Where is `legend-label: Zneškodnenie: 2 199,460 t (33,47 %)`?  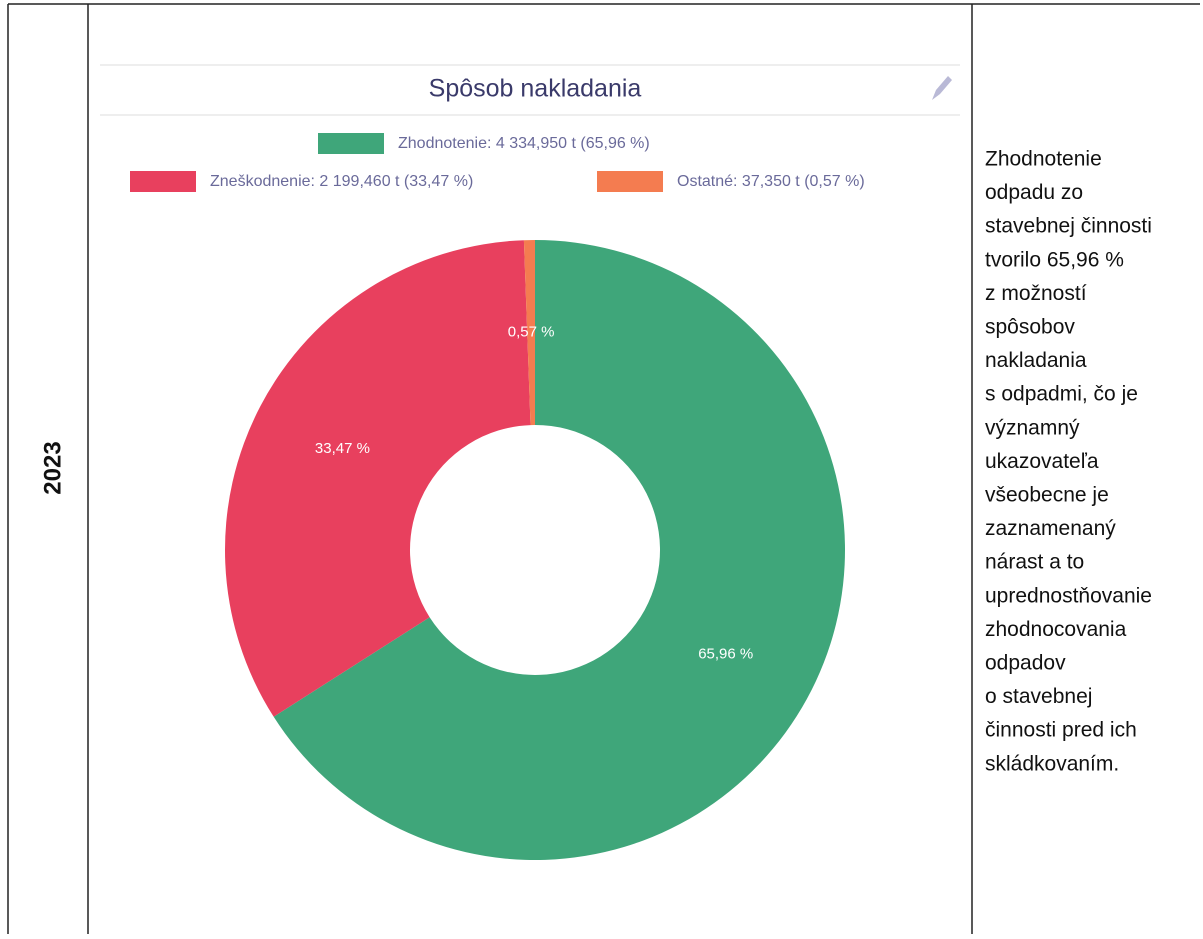 legend-label: Zneškodnenie: 2 199,460 t (33,47 %) is located at coordinates (341, 181).